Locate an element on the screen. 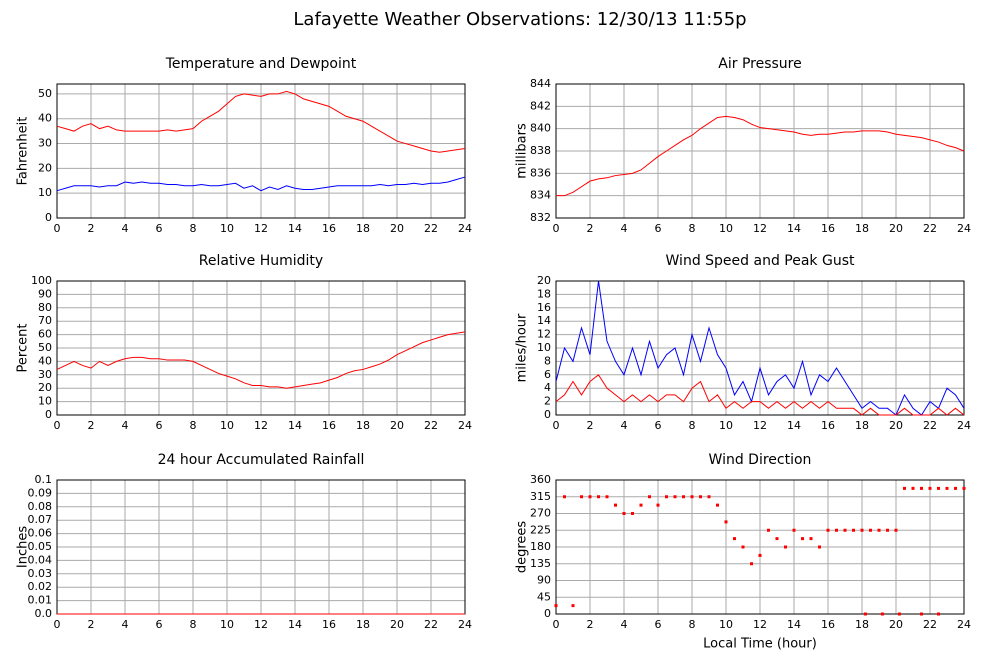 The image size is (999, 659). y-tick-label: 832 is located at coordinates (540, 217).